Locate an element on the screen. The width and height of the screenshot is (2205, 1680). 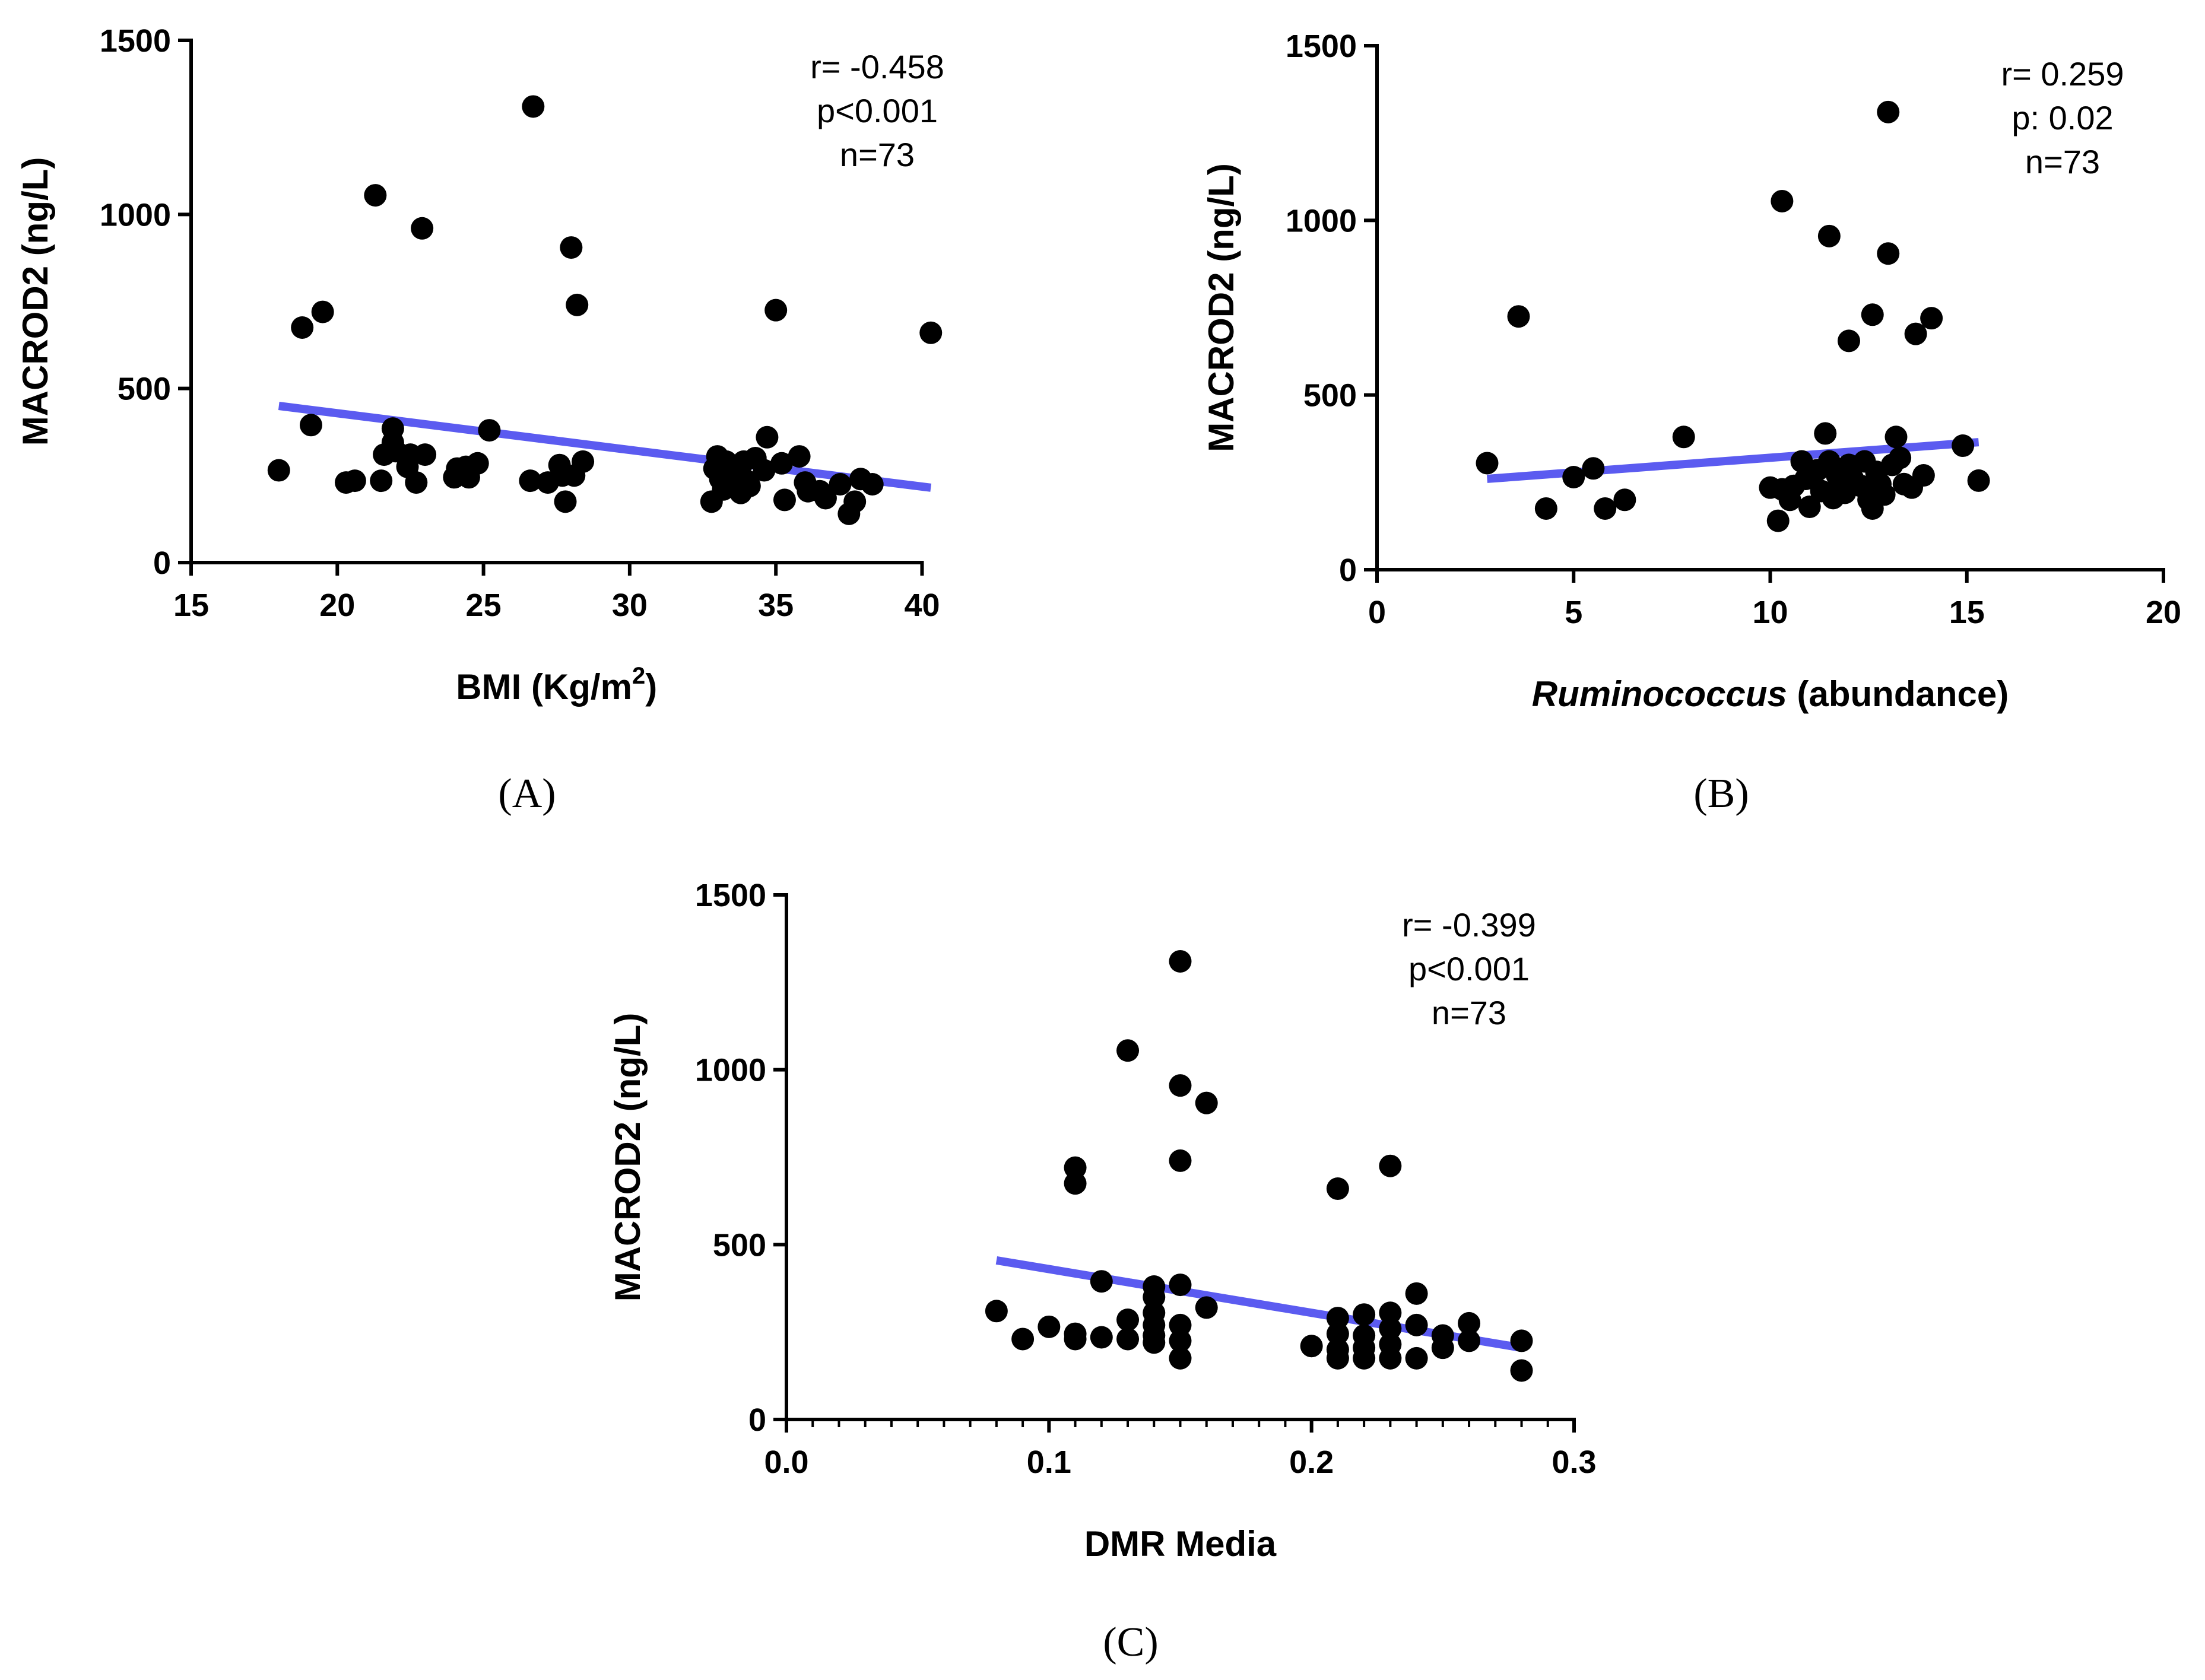
y-tick-label: 1500 is located at coordinates (1321, 46).